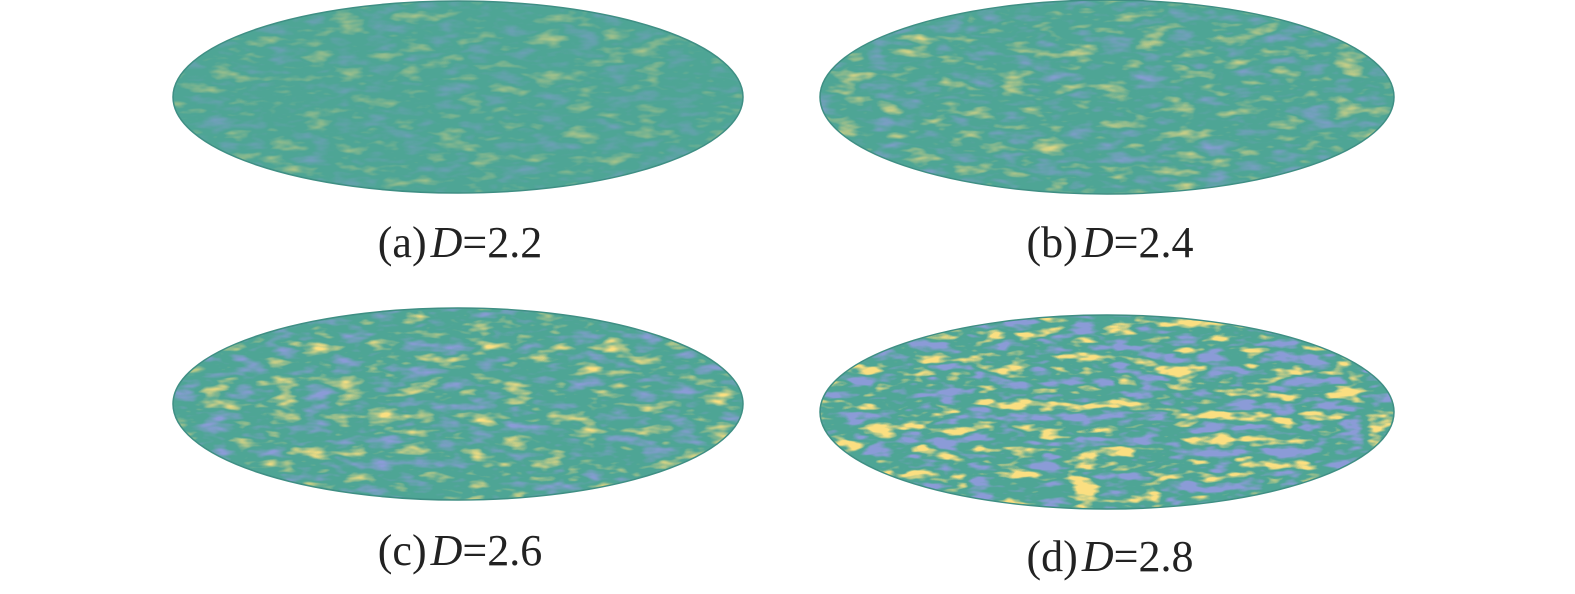 The height and width of the screenshot is (594, 1575). I want to click on caption: (c)D=2.6, so click(460, 551).